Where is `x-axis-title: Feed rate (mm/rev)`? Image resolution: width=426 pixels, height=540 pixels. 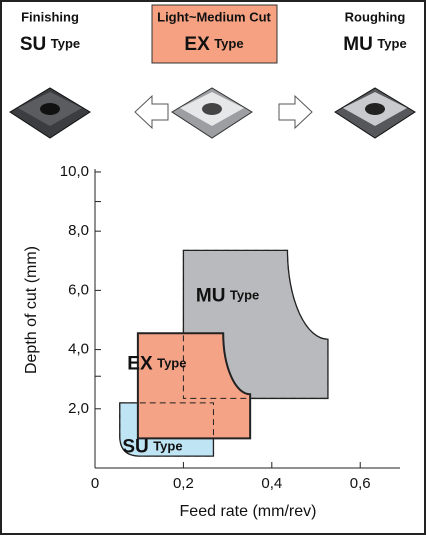
x-axis-title: Feed rate (mm/rev) is located at coordinates (248, 511).